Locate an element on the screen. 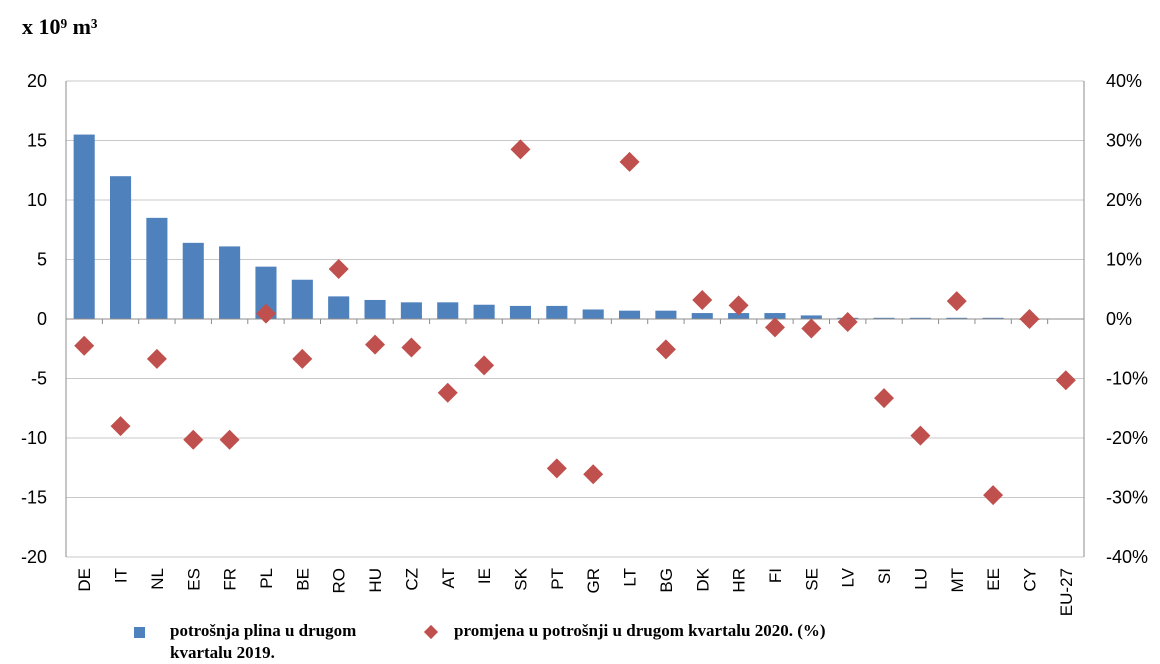  diamond-fr is located at coordinates (229, 439).